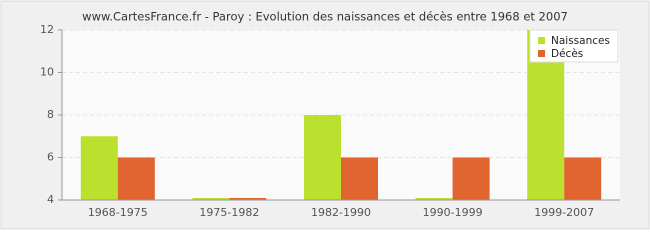 This screenshot has width=650, height=240. I want to click on x-tick-label: 1975-1982, so click(229, 212).